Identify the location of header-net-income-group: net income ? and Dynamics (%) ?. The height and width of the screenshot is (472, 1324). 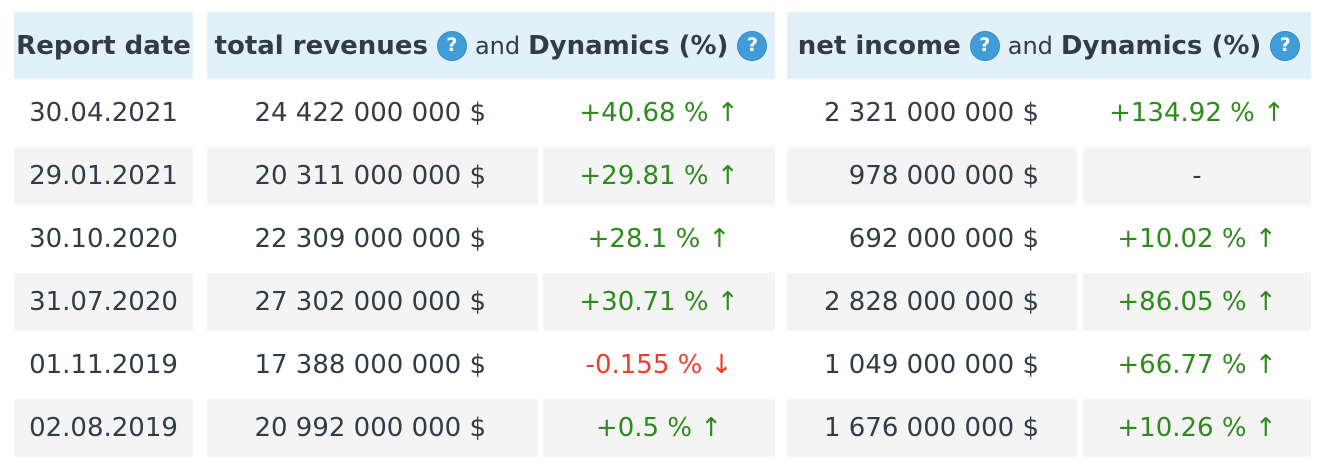
(1049, 45).